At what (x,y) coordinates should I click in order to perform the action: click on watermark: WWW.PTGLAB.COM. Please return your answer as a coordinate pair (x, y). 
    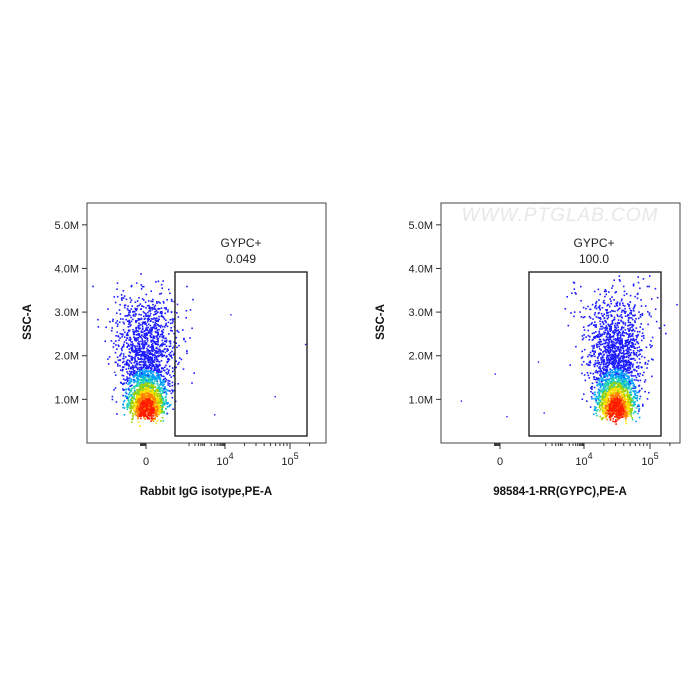
    Looking at the image, I should click on (560, 215).